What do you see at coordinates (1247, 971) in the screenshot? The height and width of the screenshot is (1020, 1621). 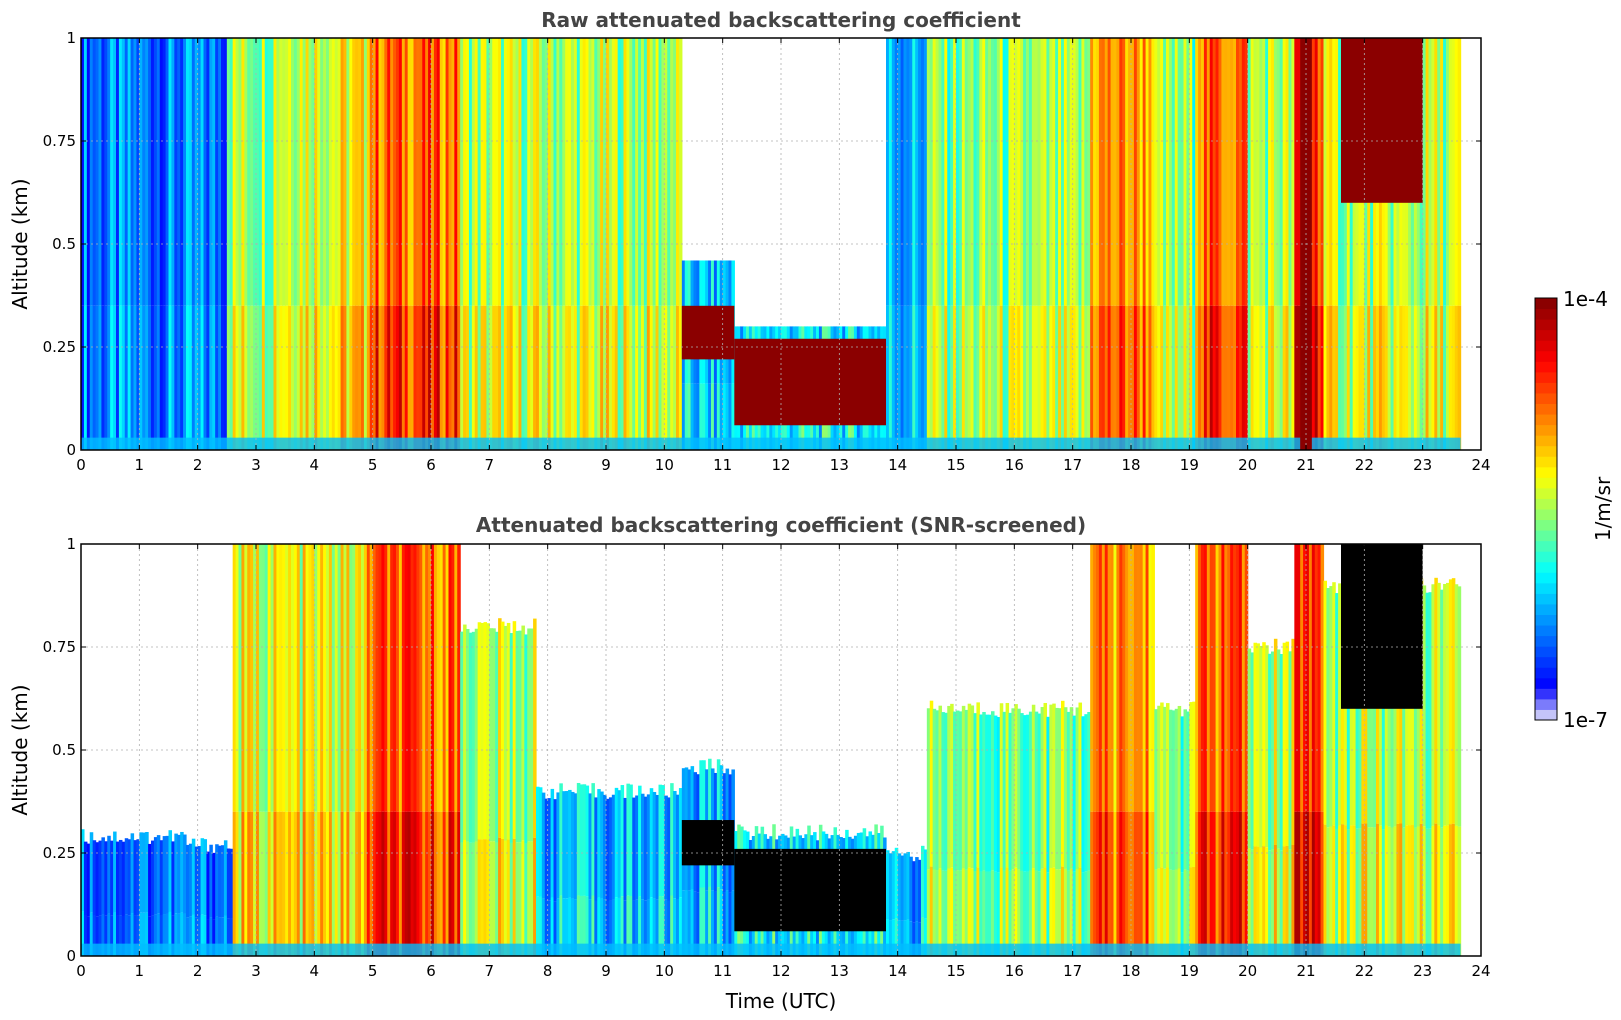 I see `x-tick-label: 20` at bounding box center [1247, 971].